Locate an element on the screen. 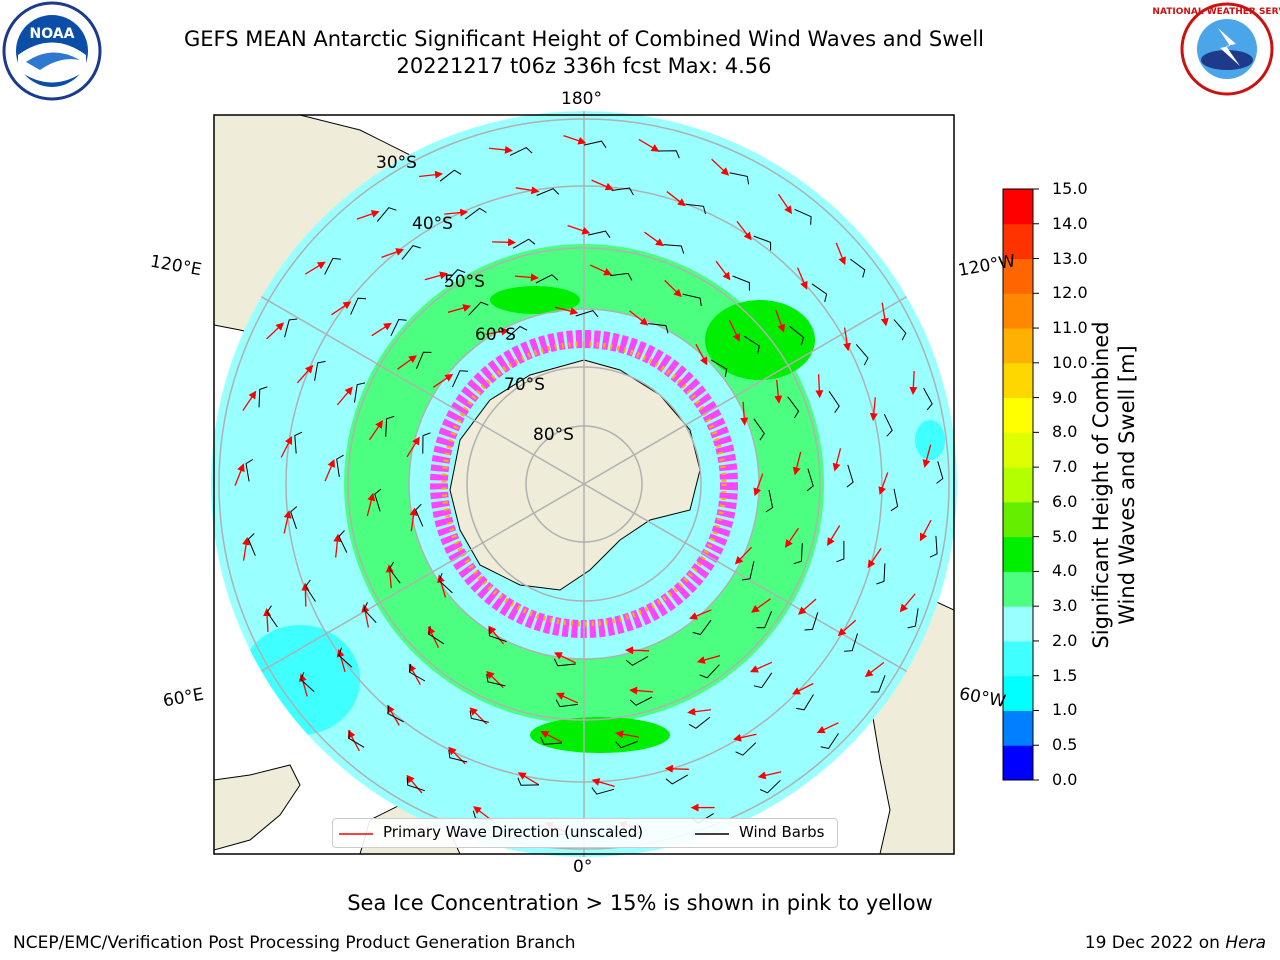 Image resolution: width=1280 pixels, height=960 pixels. colorbar-tick-label: 14.0 is located at coordinates (1070, 223).